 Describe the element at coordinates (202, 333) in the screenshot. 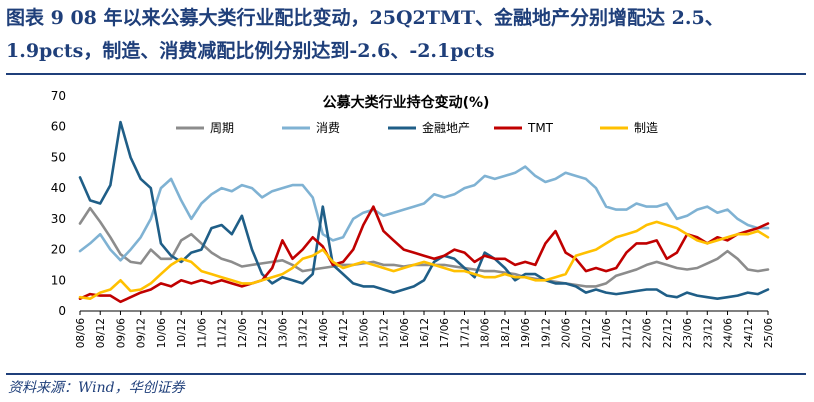

I see `x-tick-label: 11/06` at that location.